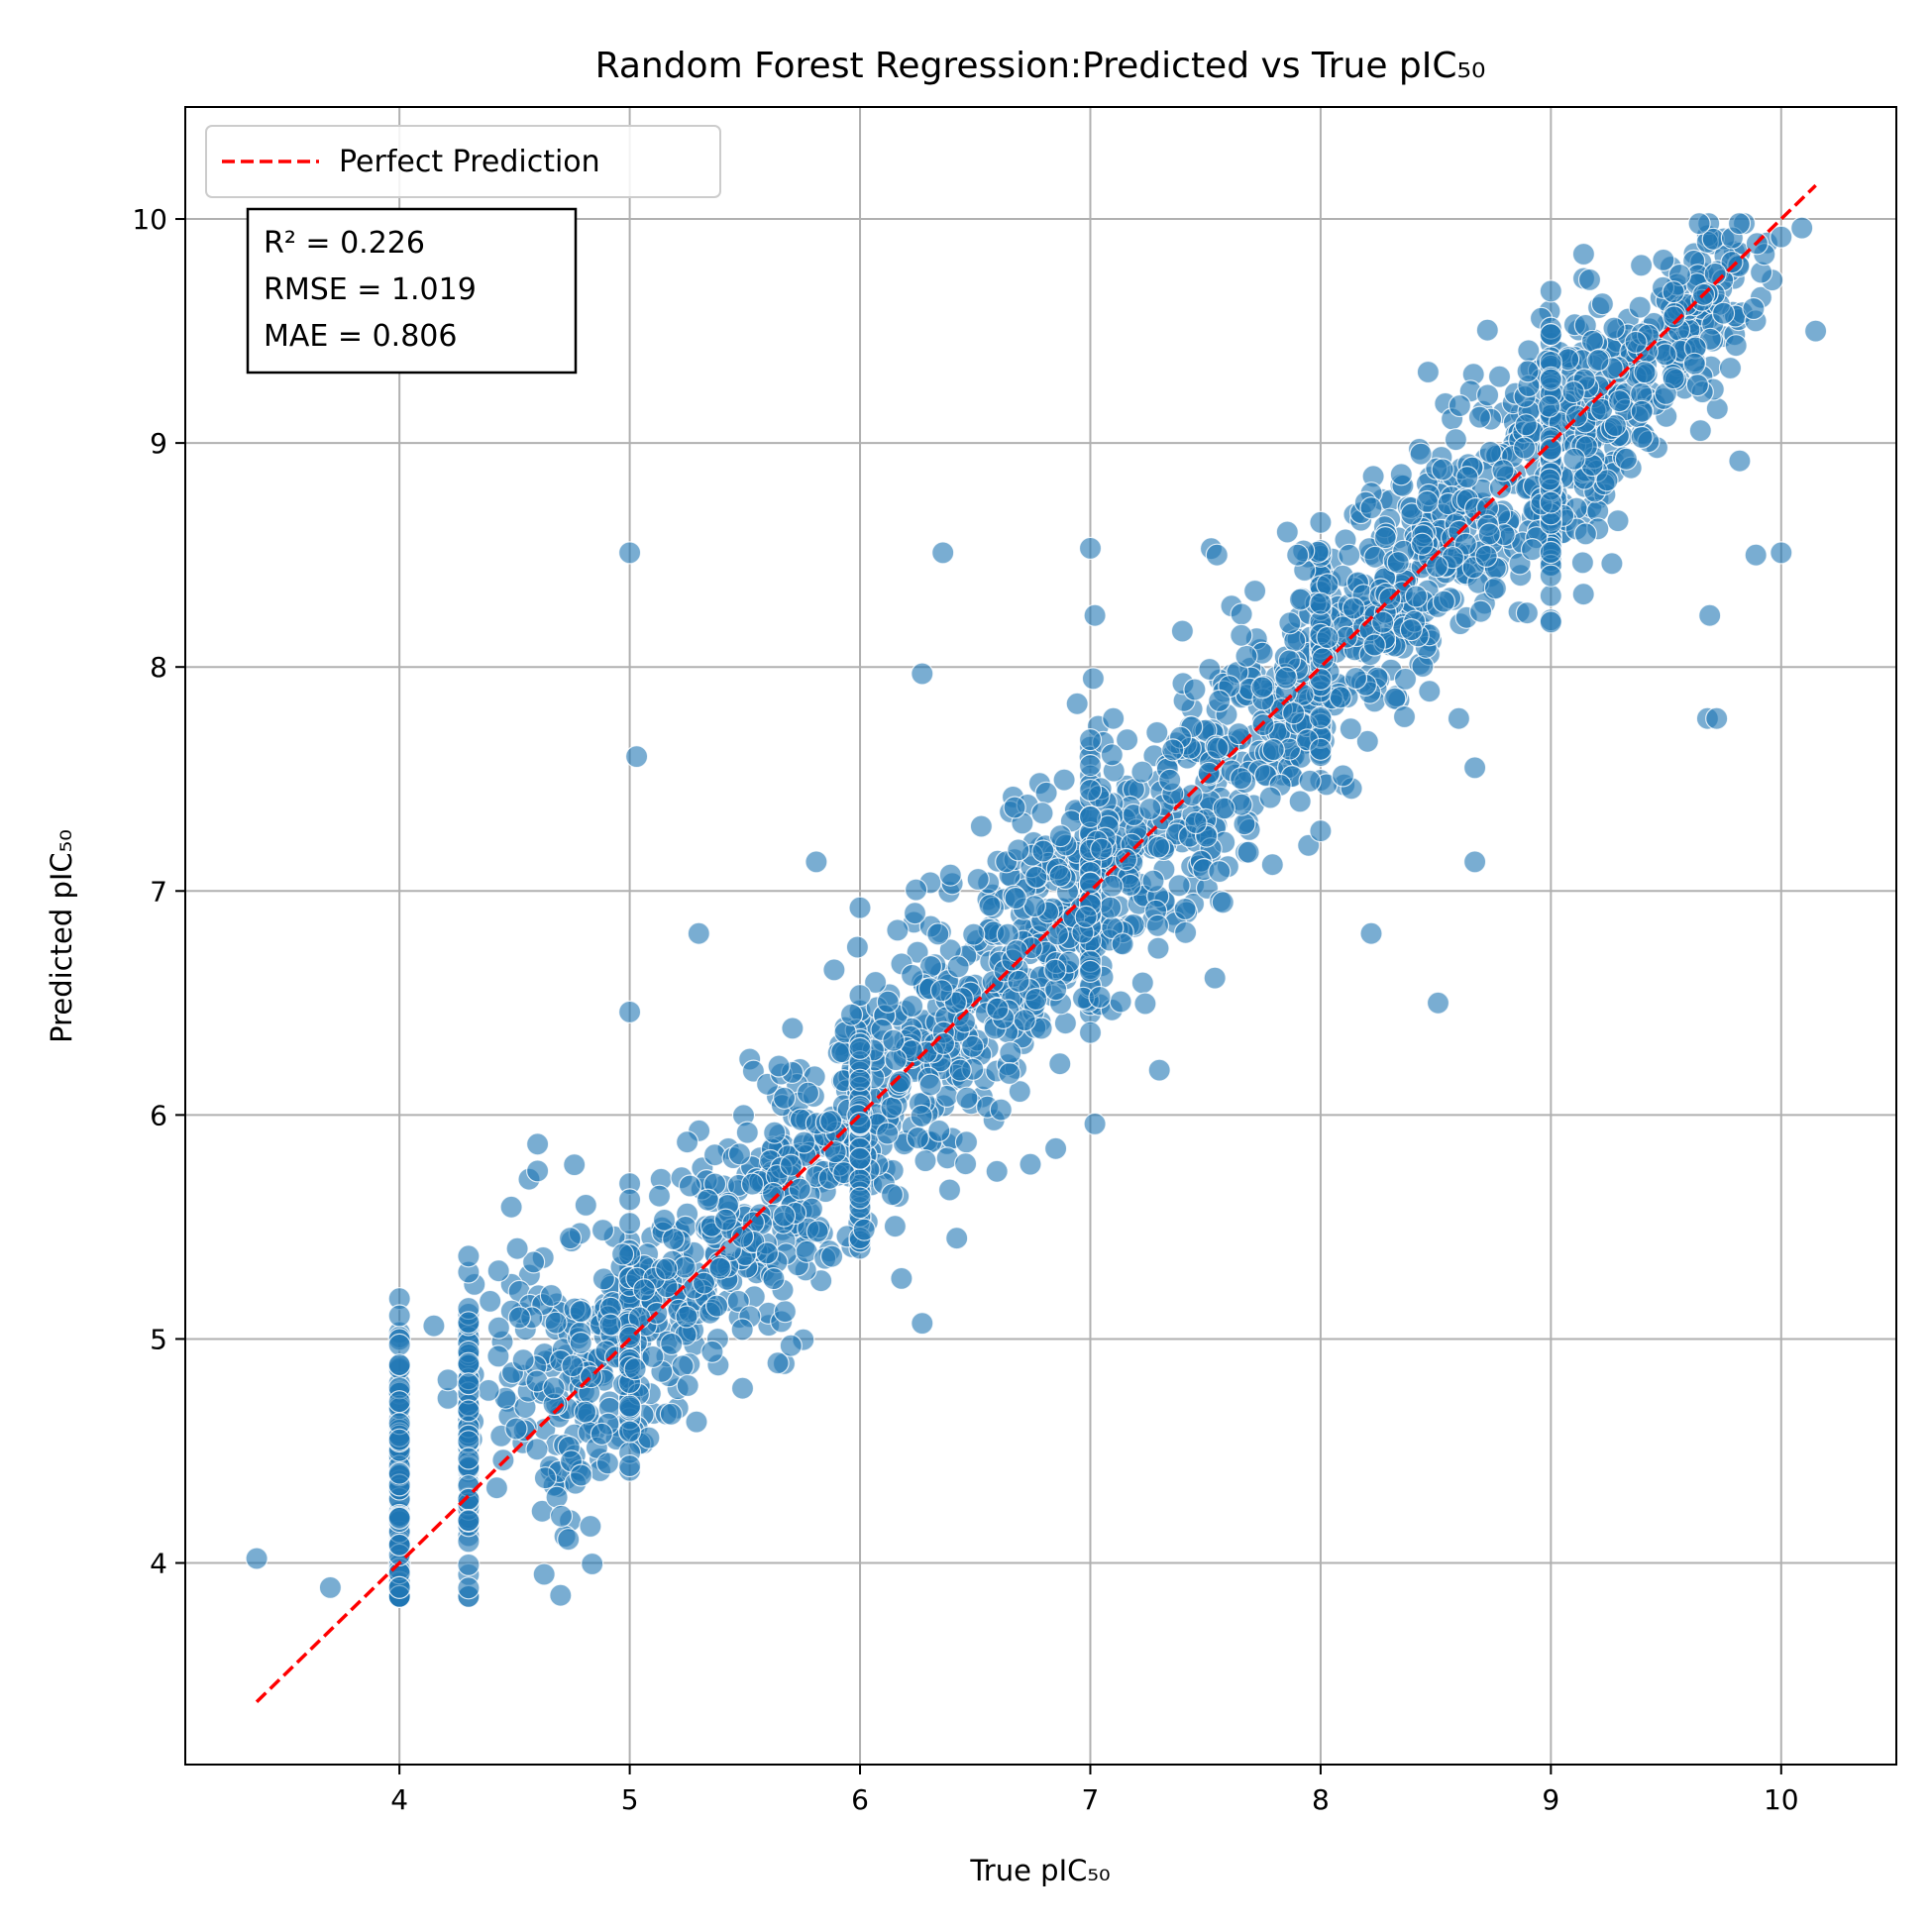  What do you see at coordinates (158, 891) in the screenshot?
I see `y-axis-ticks: 4 5 6 7 8 9 10` at bounding box center [158, 891].